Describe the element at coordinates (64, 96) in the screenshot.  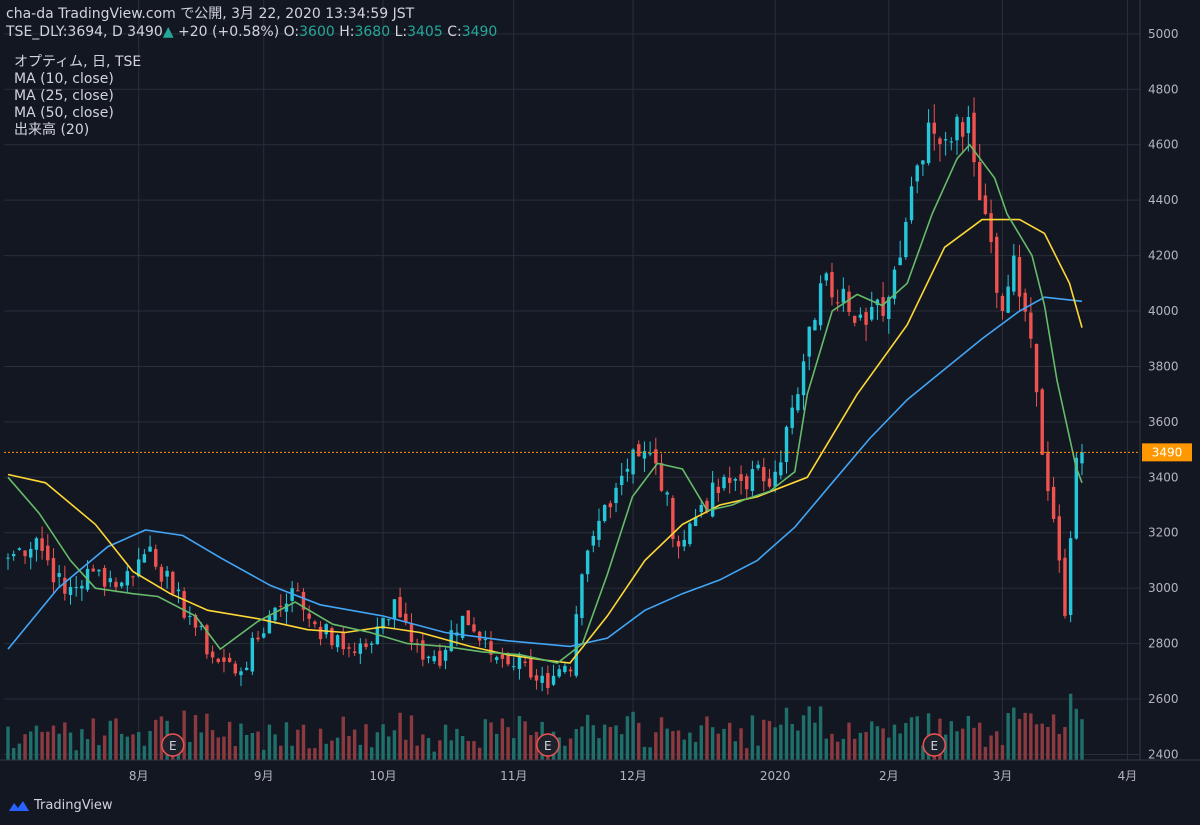
I see `legend-ma25: MA (25, close)` at that location.